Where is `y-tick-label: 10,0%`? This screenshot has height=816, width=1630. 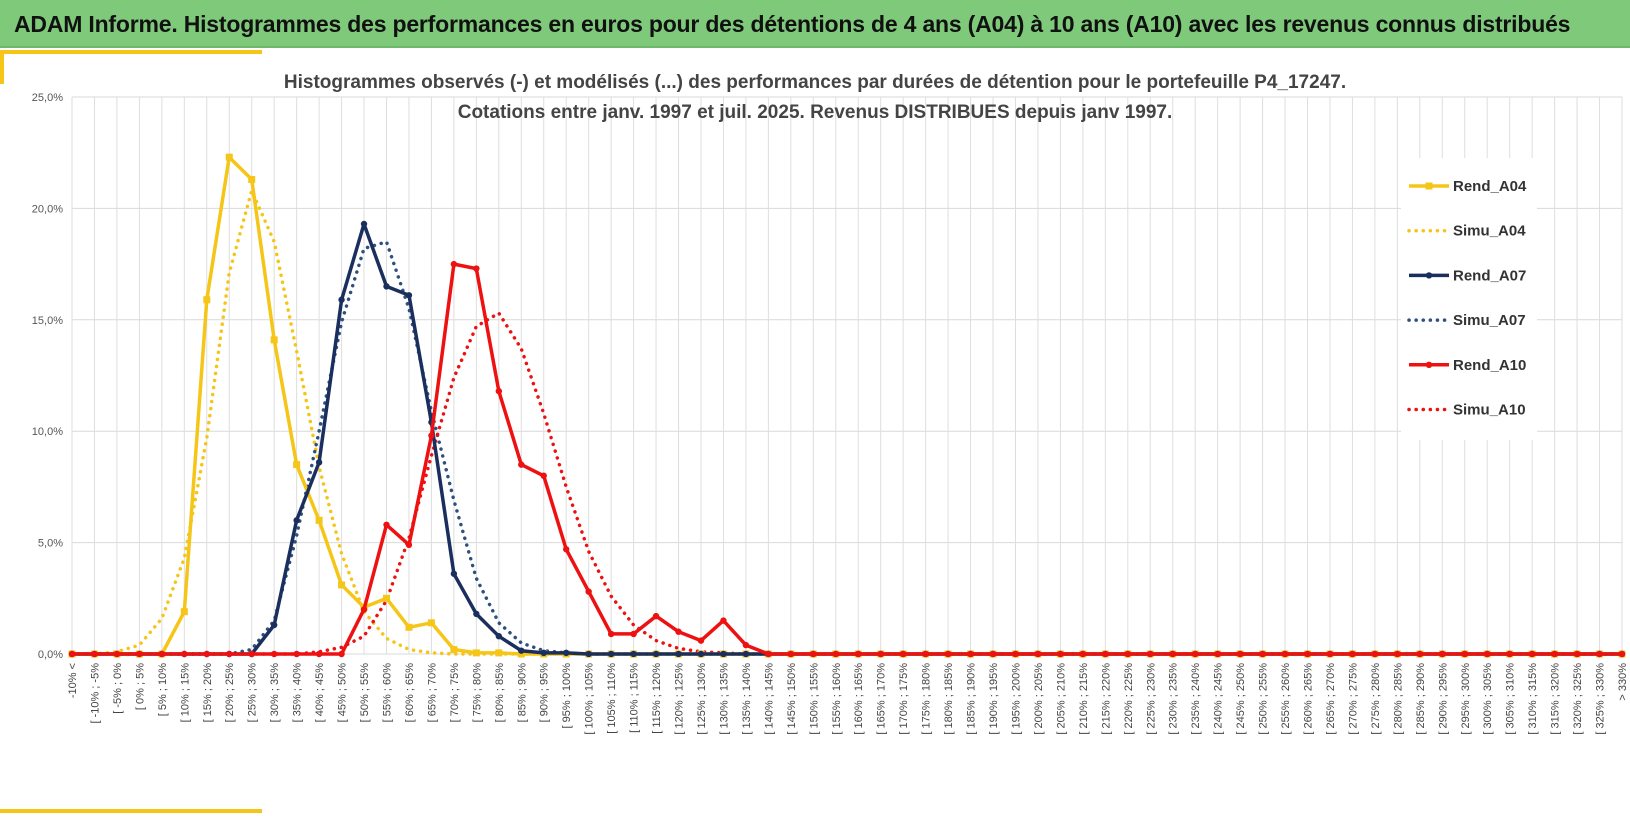 y-tick-label: 10,0% is located at coordinates (47, 432).